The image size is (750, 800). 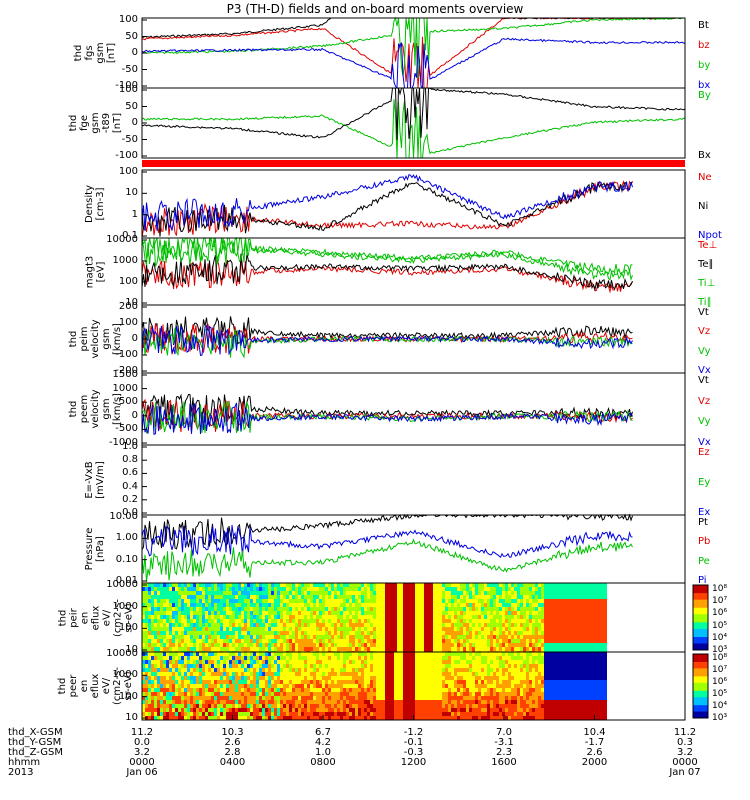 What do you see at coordinates (702, 580) in the screenshot?
I see `press-legend-3: Pi` at bounding box center [702, 580].